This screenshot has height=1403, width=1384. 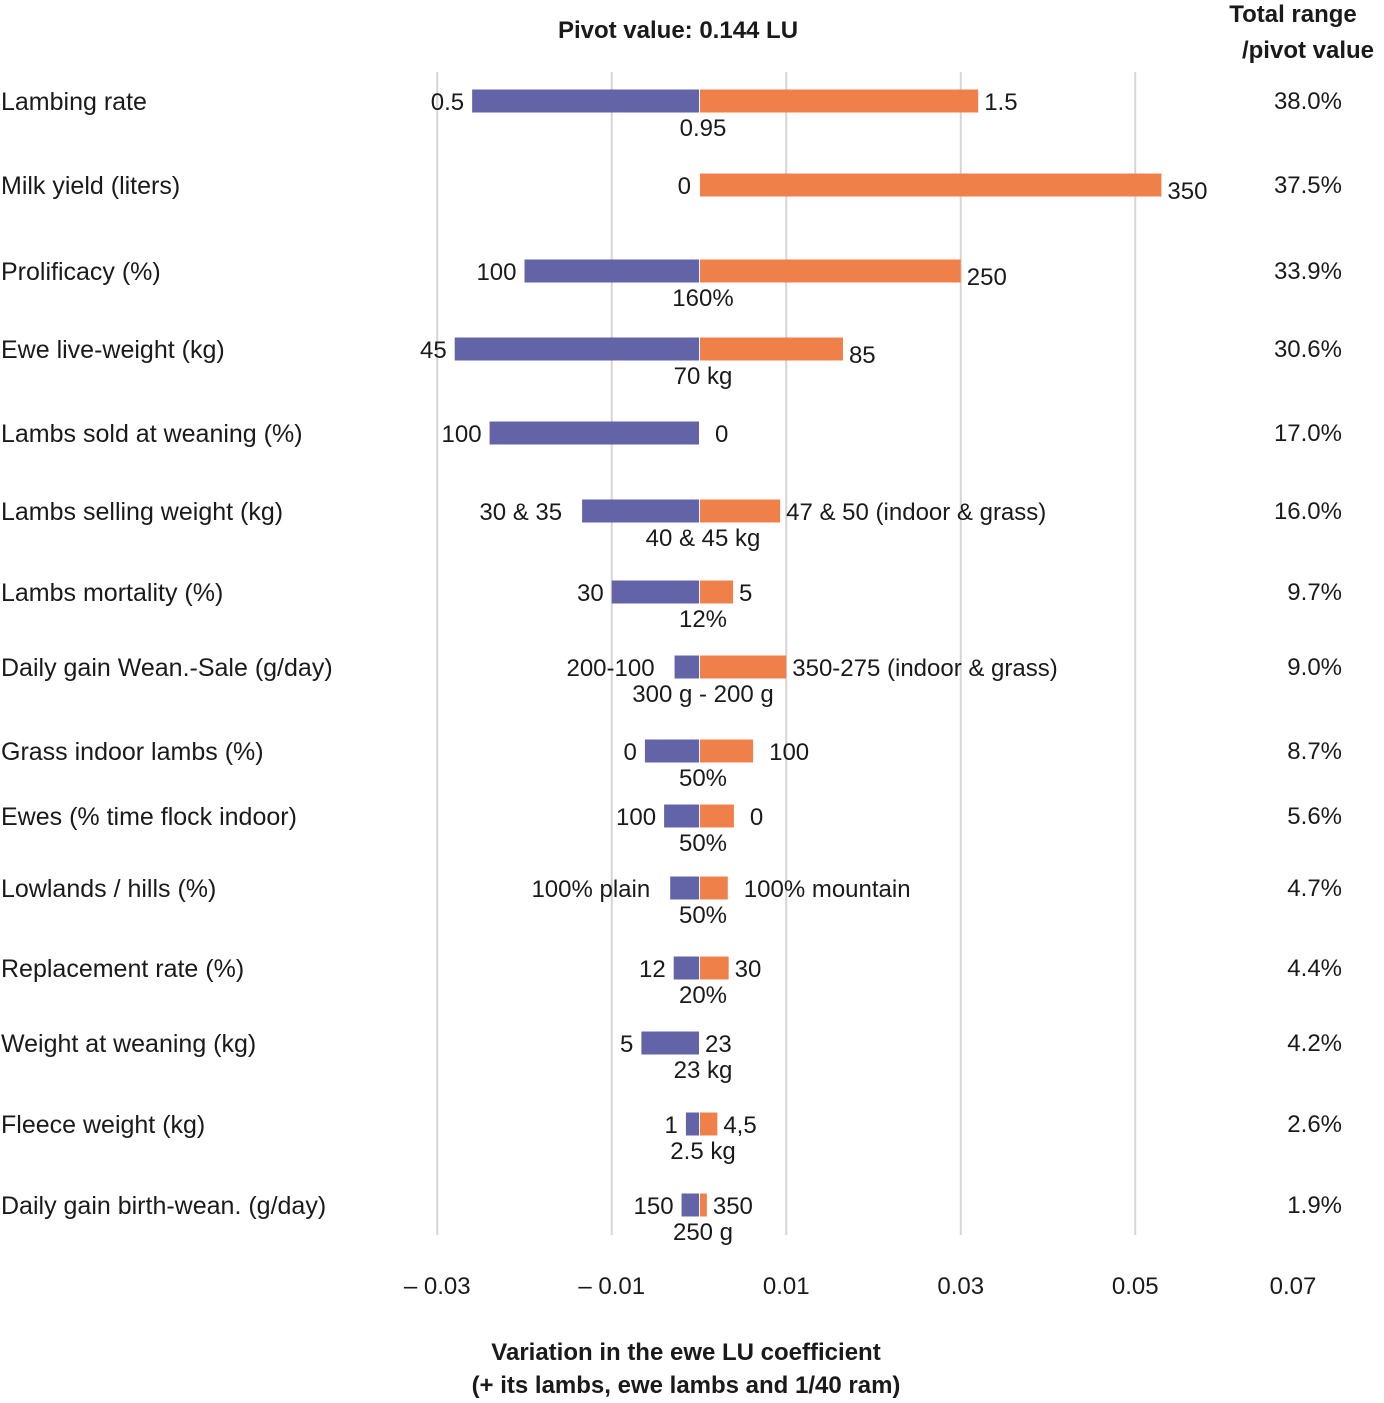 I want to click on range-percent: 4.7%, so click(x=1314, y=888).